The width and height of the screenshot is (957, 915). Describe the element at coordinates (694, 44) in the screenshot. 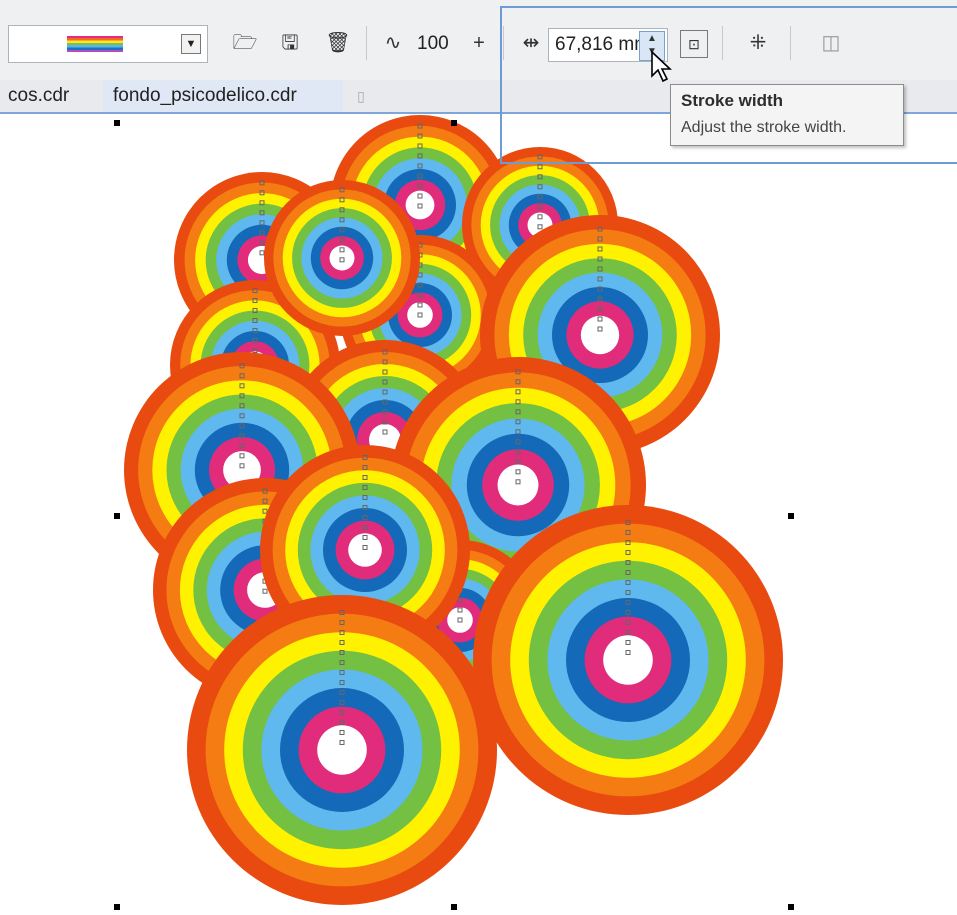

I see `corner-icon: ⊡` at that location.